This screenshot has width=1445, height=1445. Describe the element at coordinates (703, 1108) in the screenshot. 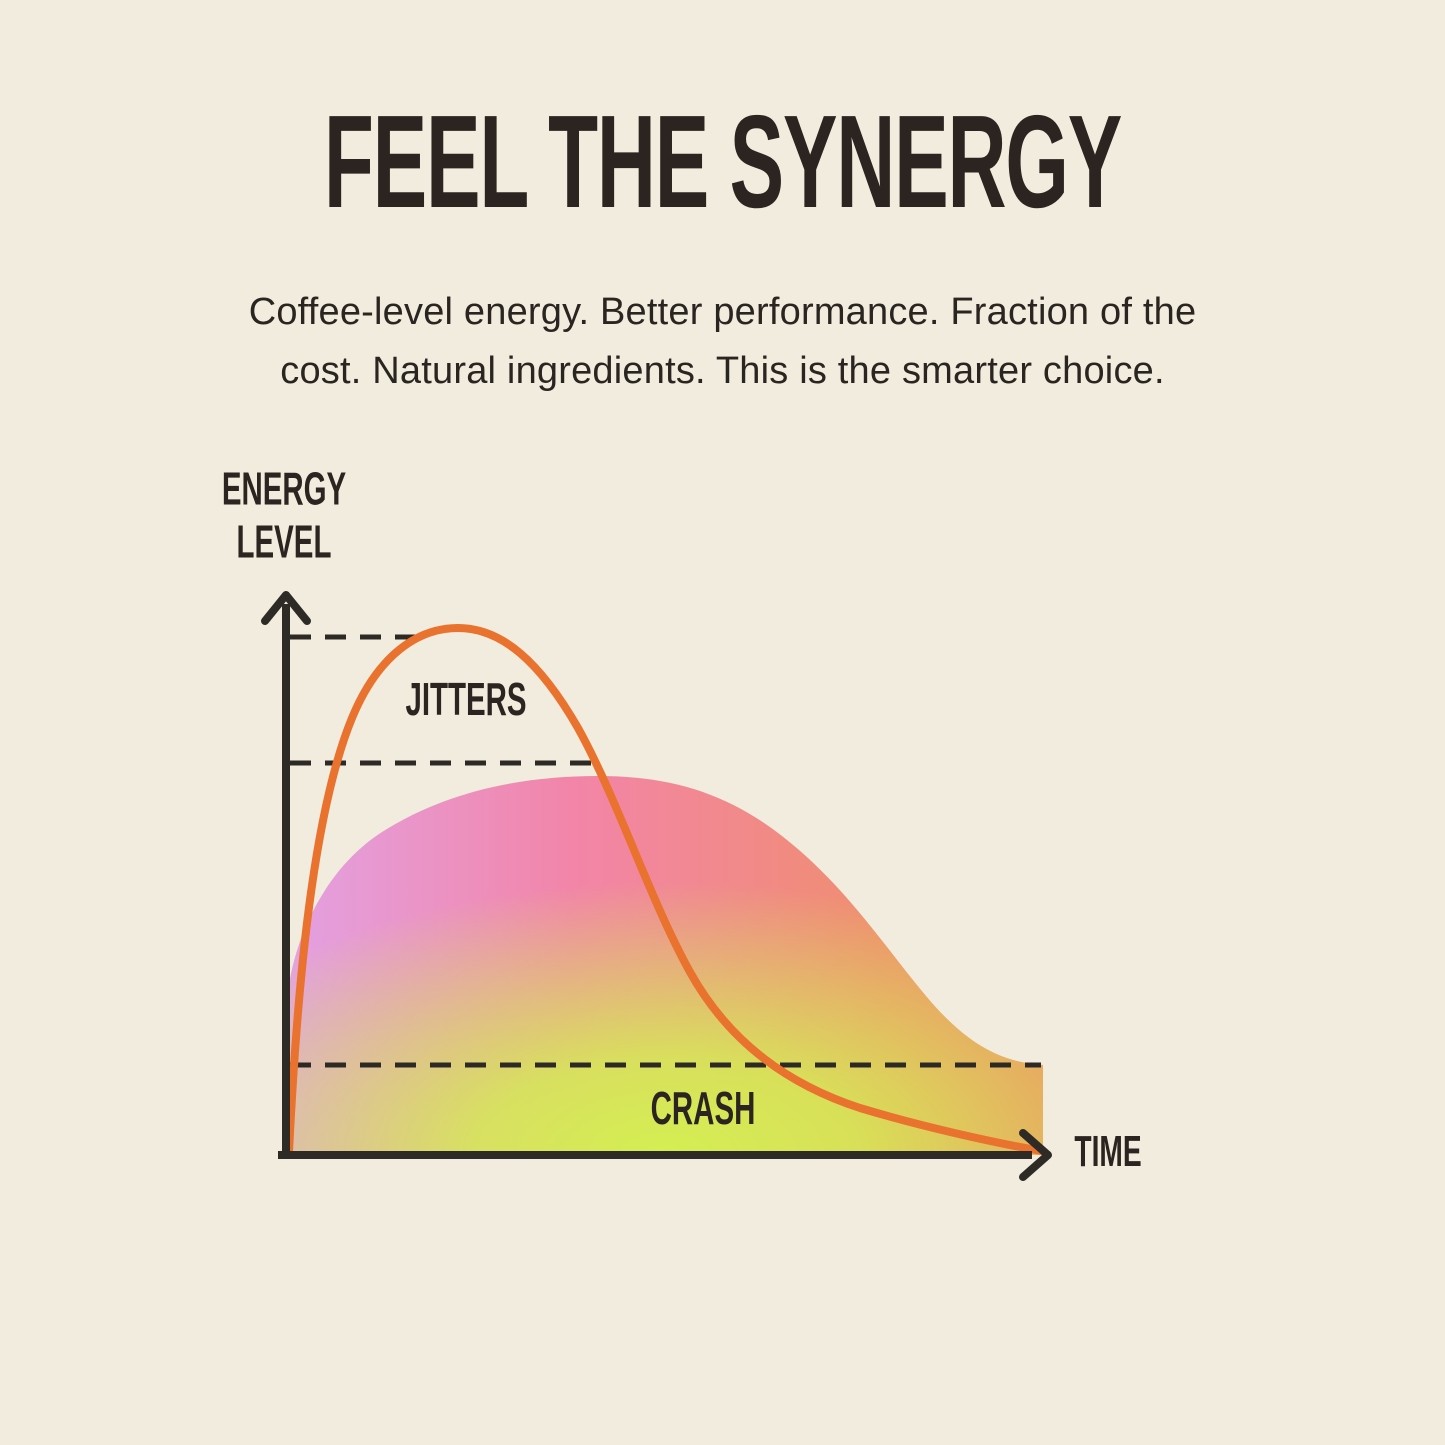

I see `crash-annotation: CRASH` at that location.